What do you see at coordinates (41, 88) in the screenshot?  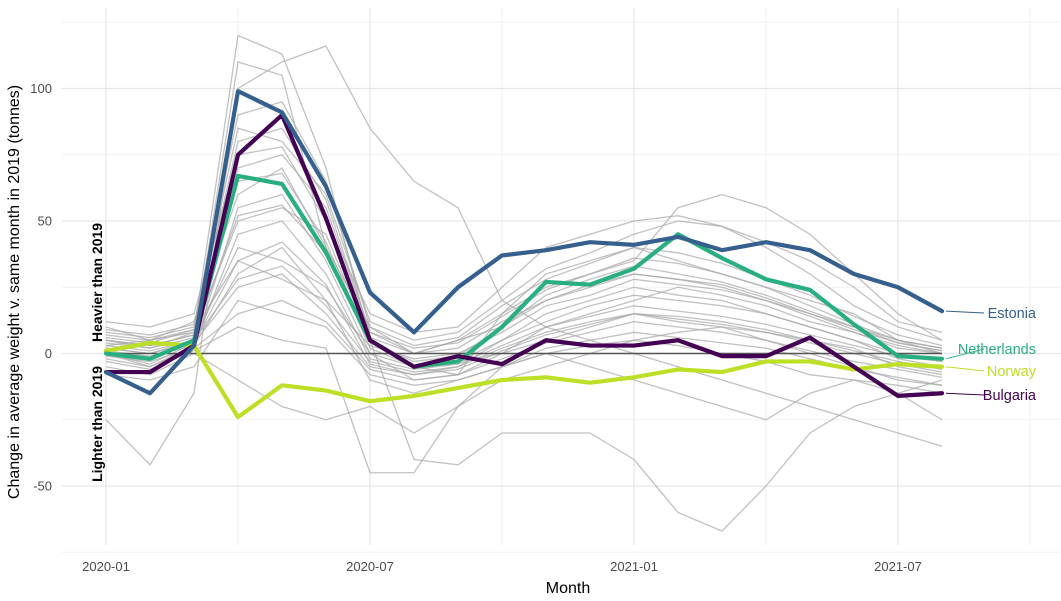 I see `y-tick-label: 100` at bounding box center [41, 88].